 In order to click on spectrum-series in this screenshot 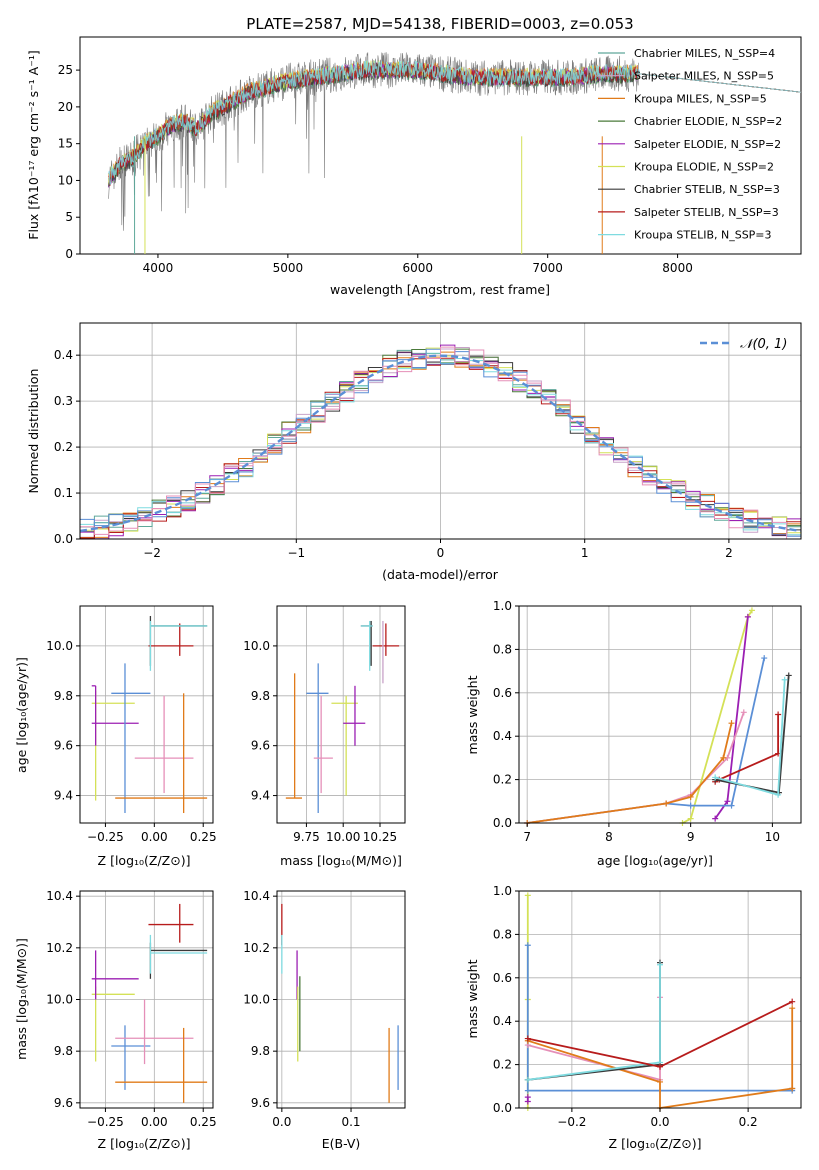, I will do `click(455, 153)`.